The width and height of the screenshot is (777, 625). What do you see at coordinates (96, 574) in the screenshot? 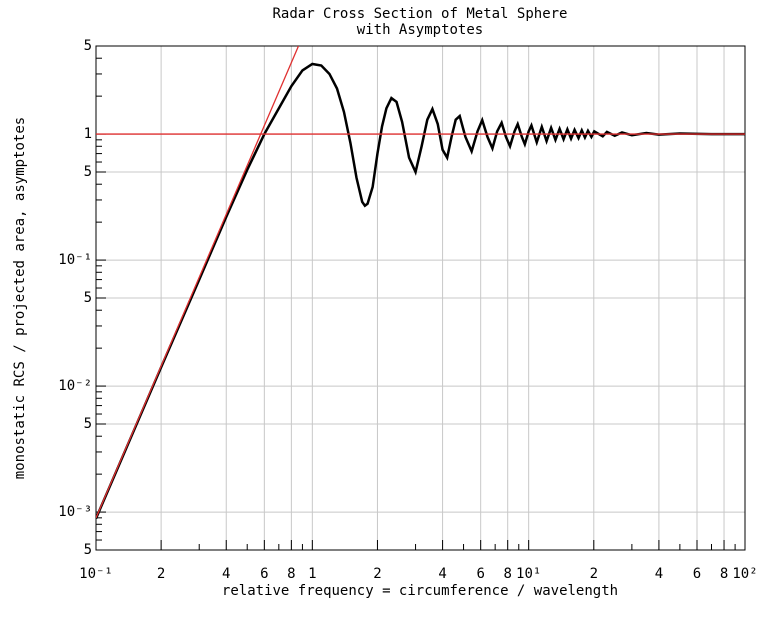
I see `x-tick-label: 10⁻¹` at bounding box center [96, 574].